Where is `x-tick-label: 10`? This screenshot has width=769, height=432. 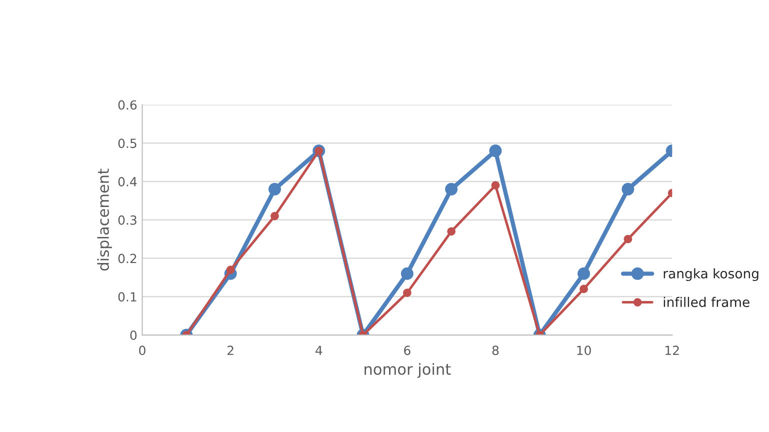 x-tick-label: 10 is located at coordinates (584, 351).